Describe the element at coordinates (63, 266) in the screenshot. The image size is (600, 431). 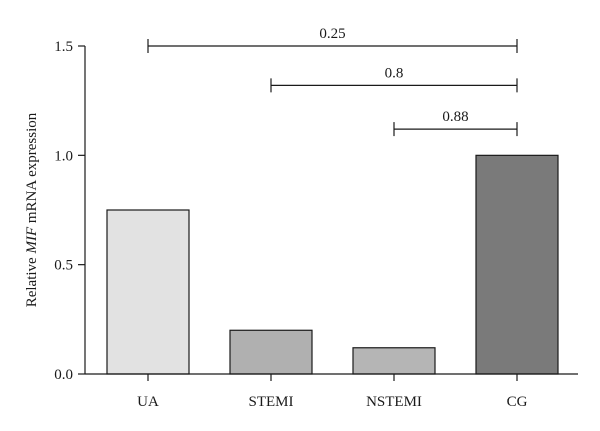
I see `y-tick-label: 0.5` at that location.